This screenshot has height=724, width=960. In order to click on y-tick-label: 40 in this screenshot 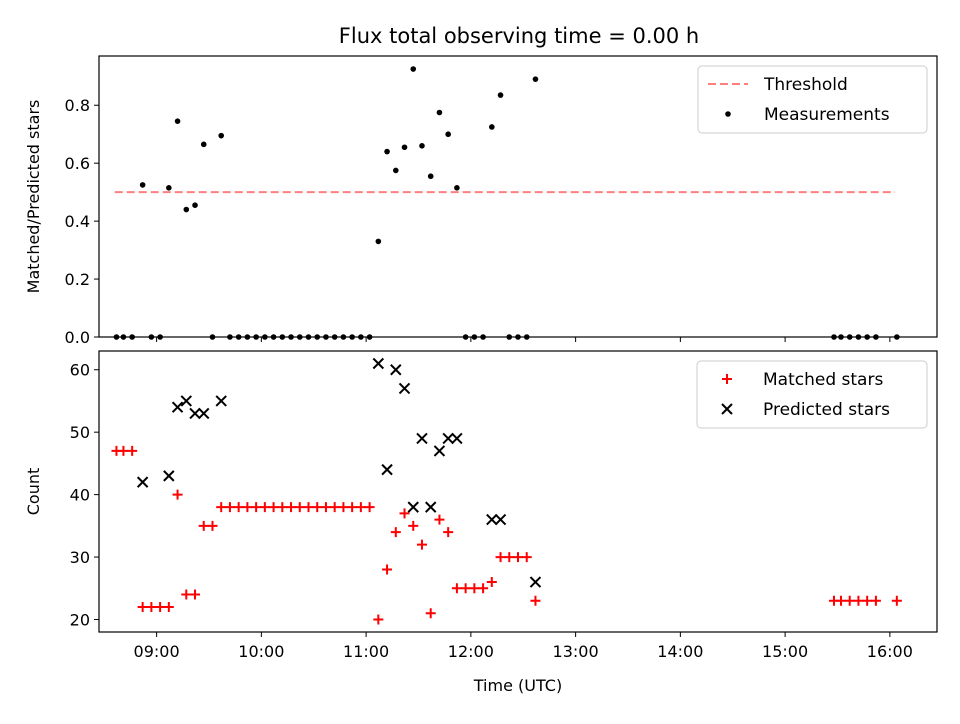, I will do `click(80, 495)`.